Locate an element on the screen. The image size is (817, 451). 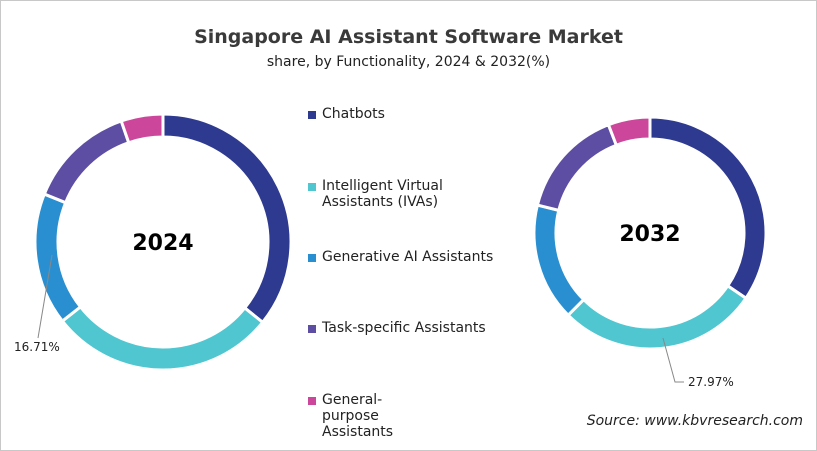
legend-item-chatbots: Chatbots is located at coordinates (408, 114).